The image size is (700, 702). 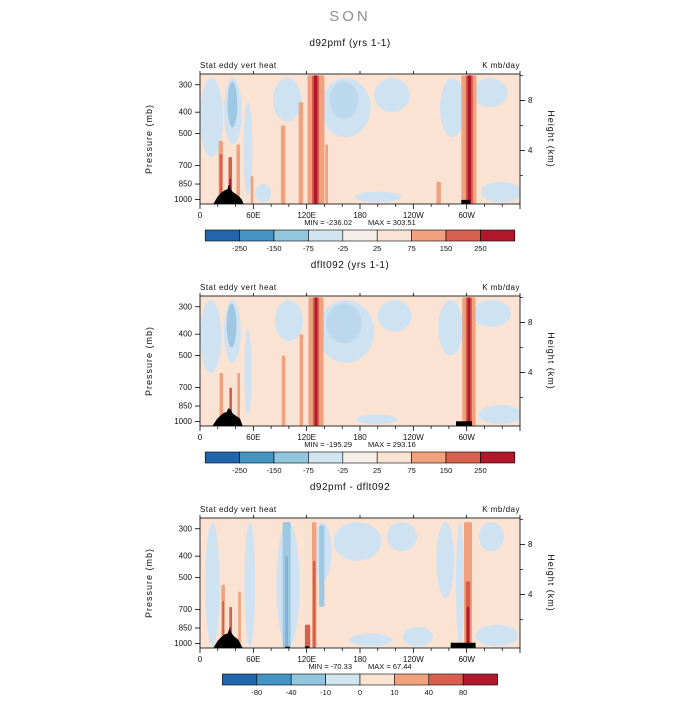 What do you see at coordinates (308, 248) in the screenshot?
I see `colorbar-tick-label: -75` at bounding box center [308, 248].